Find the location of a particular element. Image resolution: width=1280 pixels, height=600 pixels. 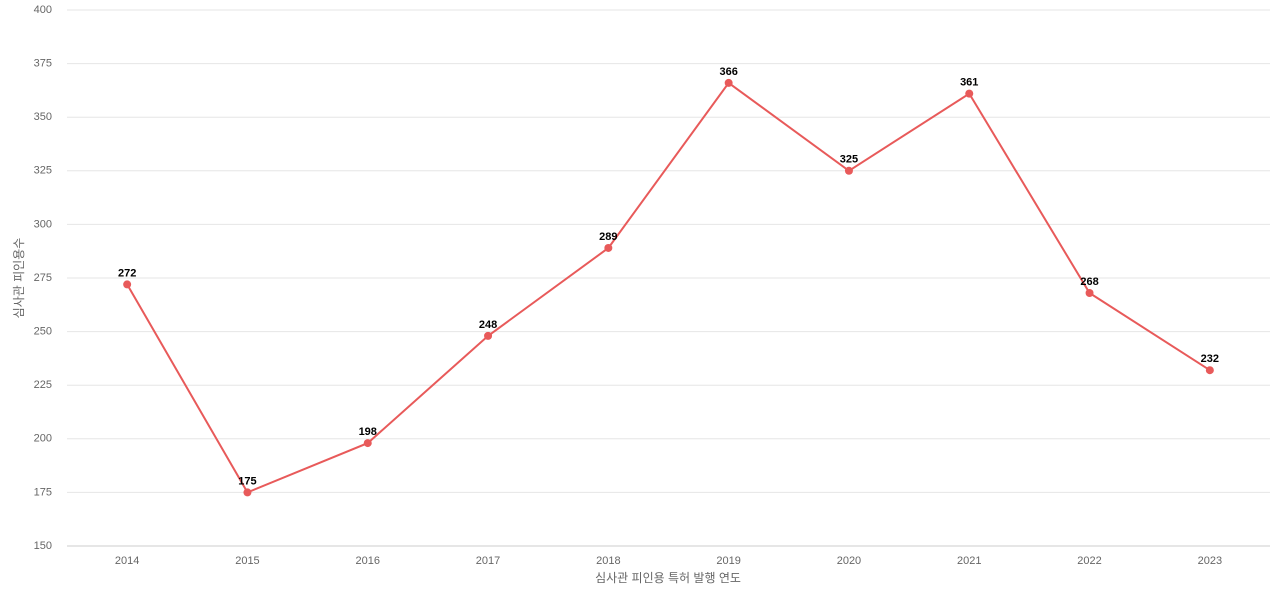

y-tick-label: 375 is located at coordinates (43, 64).